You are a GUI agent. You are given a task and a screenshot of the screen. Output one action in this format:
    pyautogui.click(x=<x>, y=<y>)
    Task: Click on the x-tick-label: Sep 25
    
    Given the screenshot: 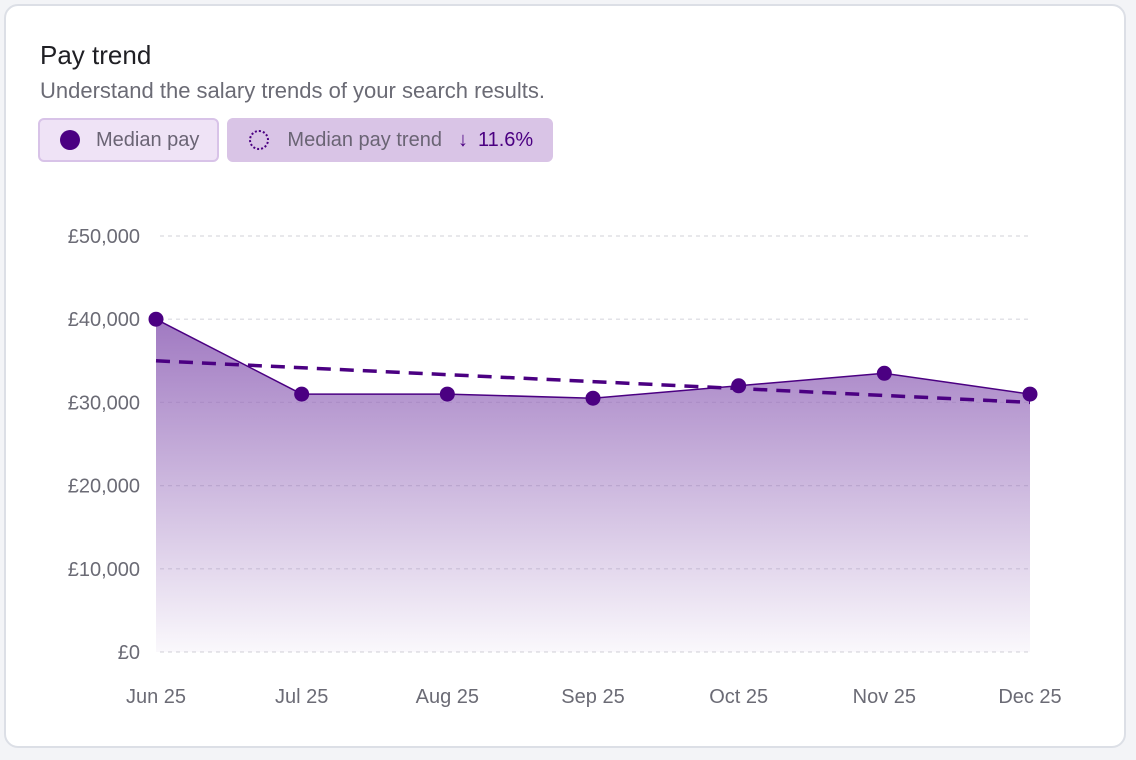 What is the action you would take?
    pyautogui.click(x=592, y=697)
    